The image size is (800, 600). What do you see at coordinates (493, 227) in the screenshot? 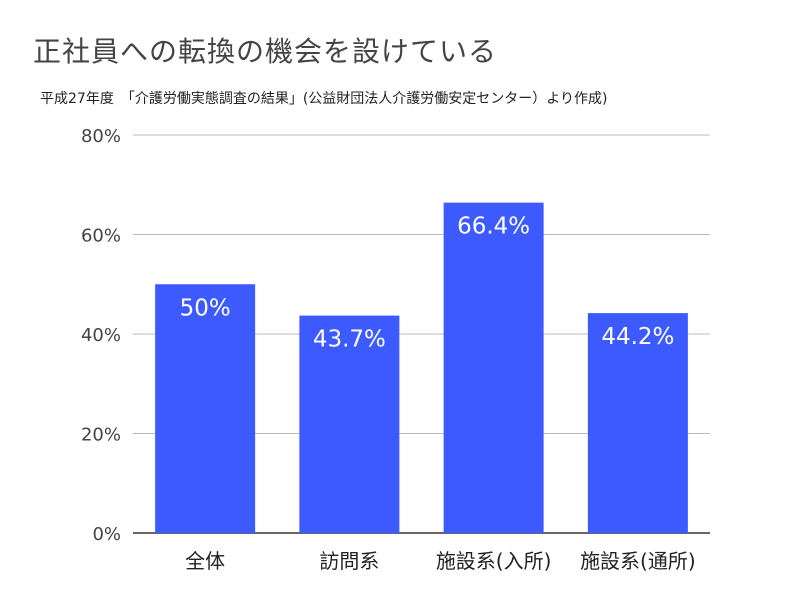
I see `data-label: 66.4%` at bounding box center [493, 227].